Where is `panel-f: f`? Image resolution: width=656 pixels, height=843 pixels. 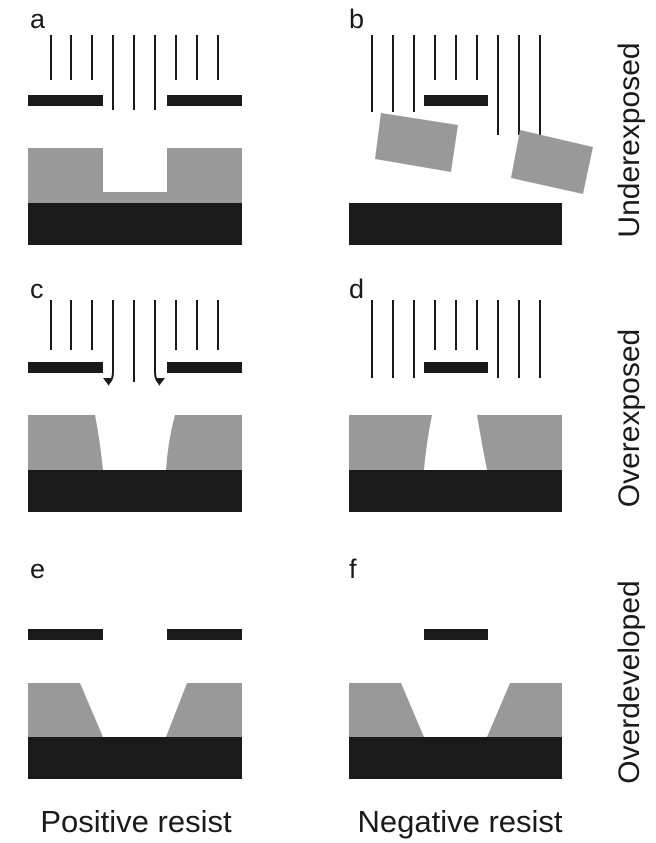
panel-f: f is located at coordinates (455, 666).